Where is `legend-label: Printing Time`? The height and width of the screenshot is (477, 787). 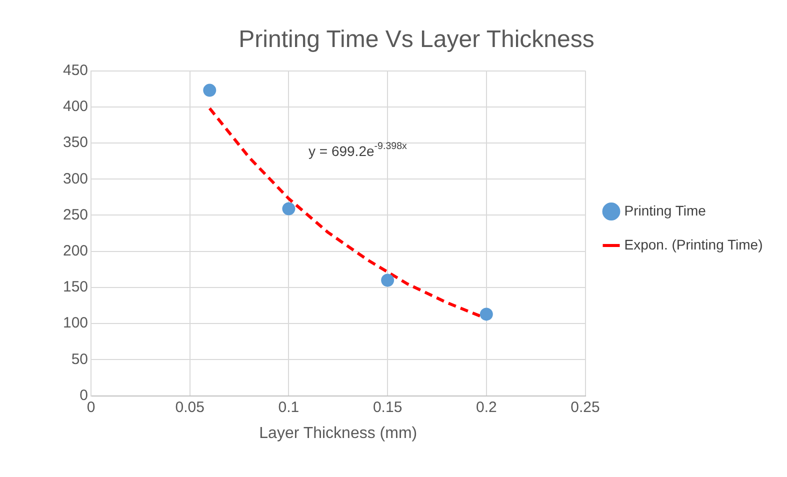 legend-label: Printing Time is located at coordinates (665, 210).